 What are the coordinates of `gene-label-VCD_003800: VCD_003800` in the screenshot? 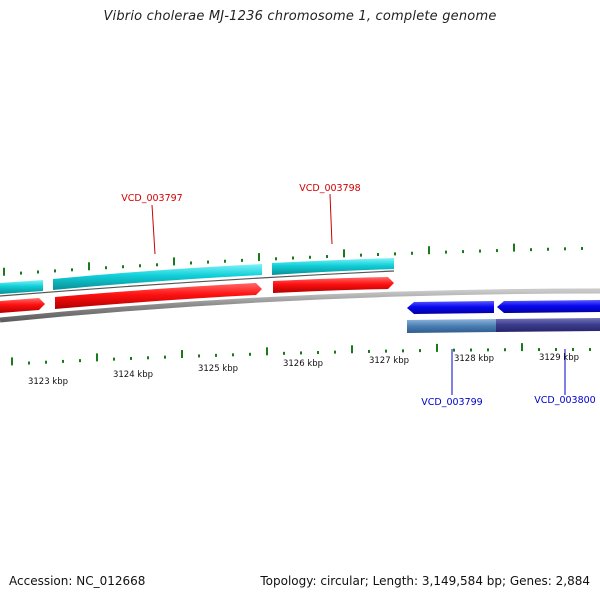 It's located at (564, 400).